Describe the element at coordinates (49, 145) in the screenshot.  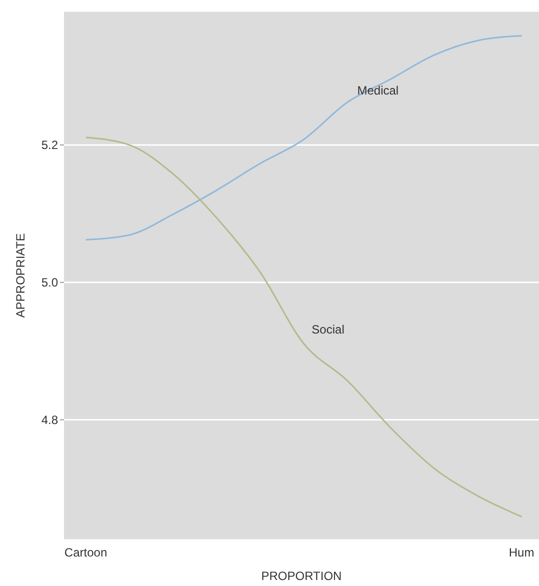
I see `y-tick-label: 5.2` at that location.